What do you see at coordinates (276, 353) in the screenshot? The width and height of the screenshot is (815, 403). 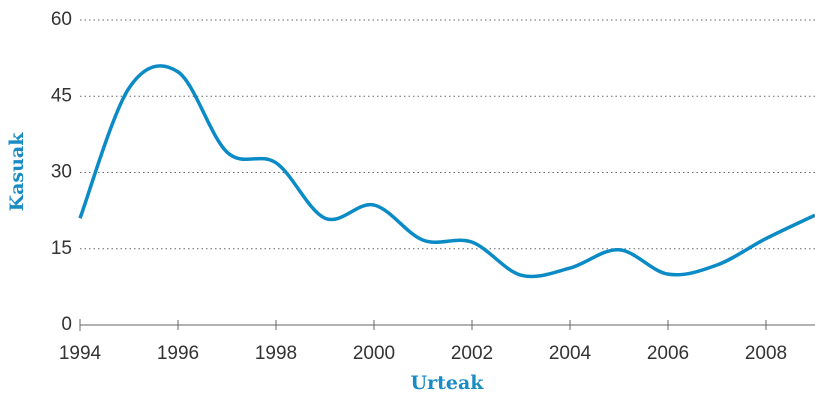 I see `x-tick-label: 1998` at bounding box center [276, 353].